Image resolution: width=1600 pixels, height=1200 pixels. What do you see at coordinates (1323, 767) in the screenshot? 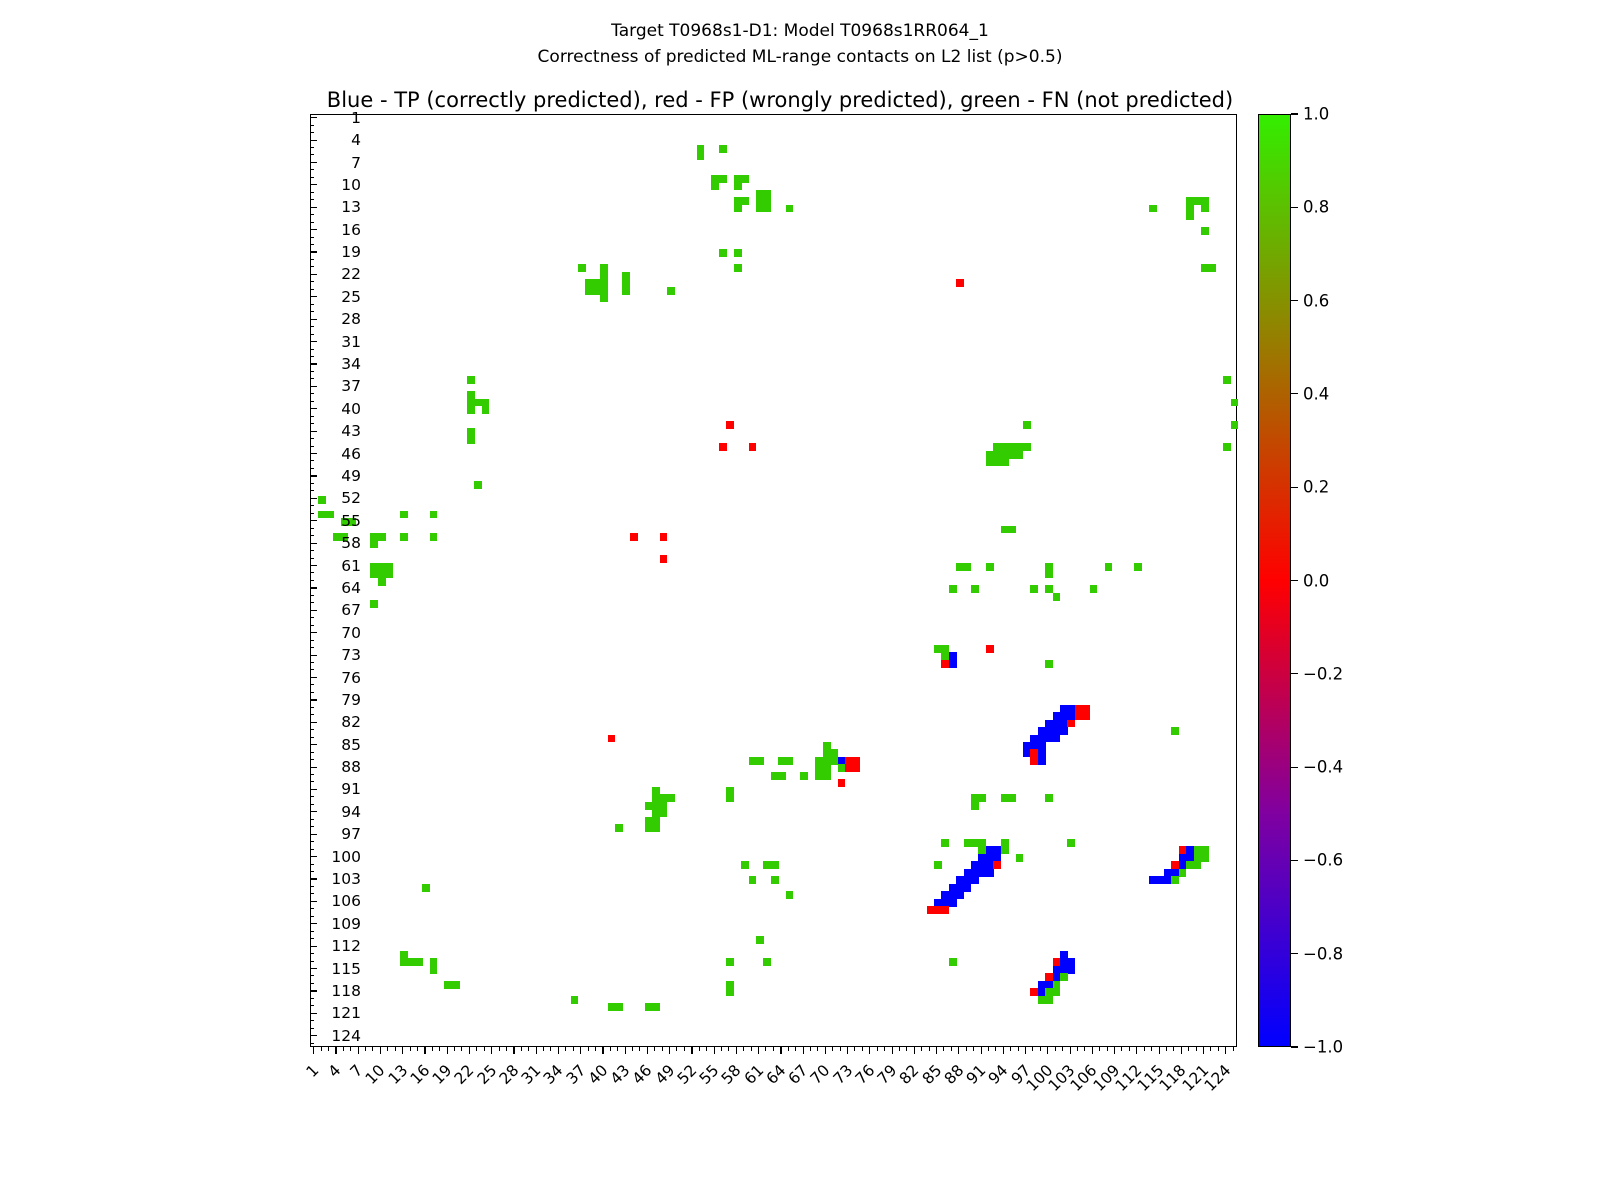
I see `colorbar-tick-label: −0.4` at bounding box center [1323, 767].